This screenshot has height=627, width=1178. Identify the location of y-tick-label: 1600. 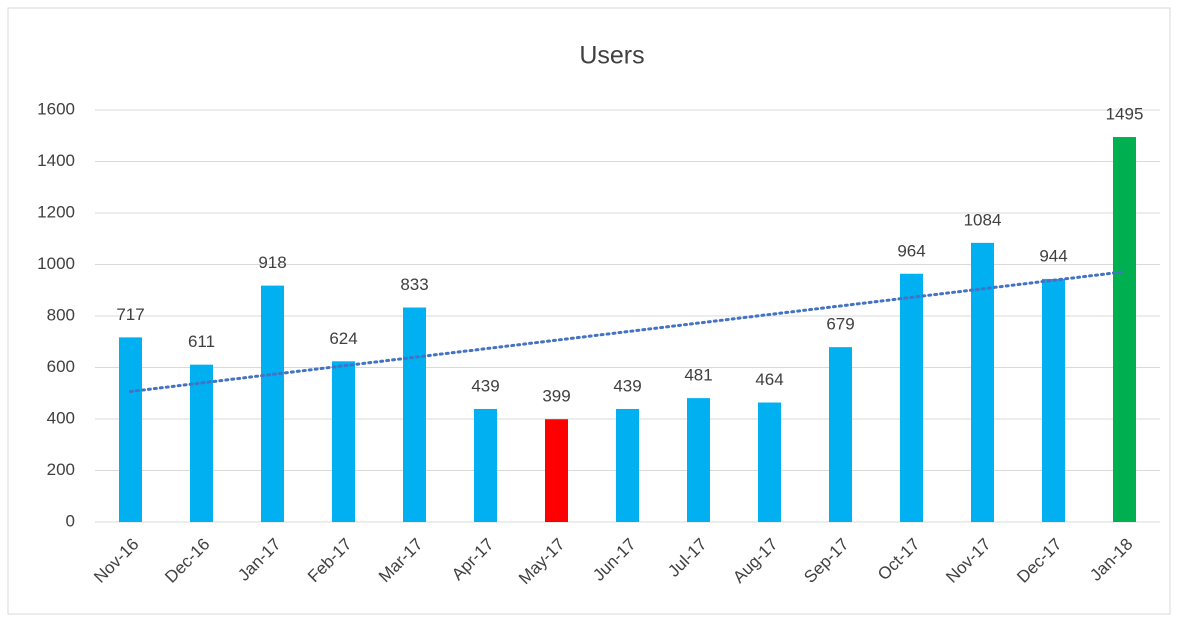
(56, 108).